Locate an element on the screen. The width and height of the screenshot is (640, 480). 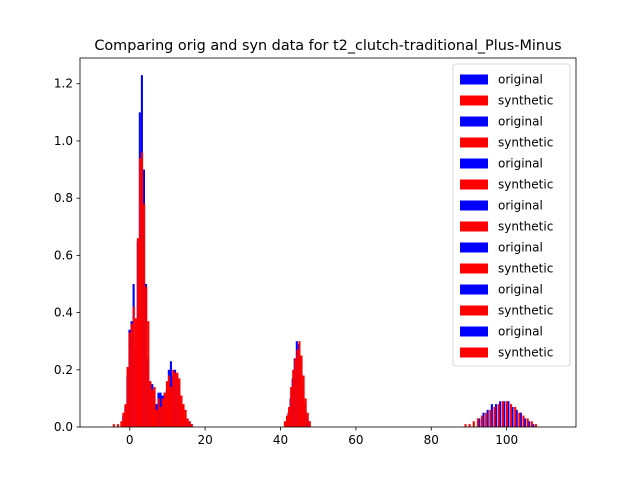
y-tick-label-5: 1.0 is located at coordinates (63, 141).